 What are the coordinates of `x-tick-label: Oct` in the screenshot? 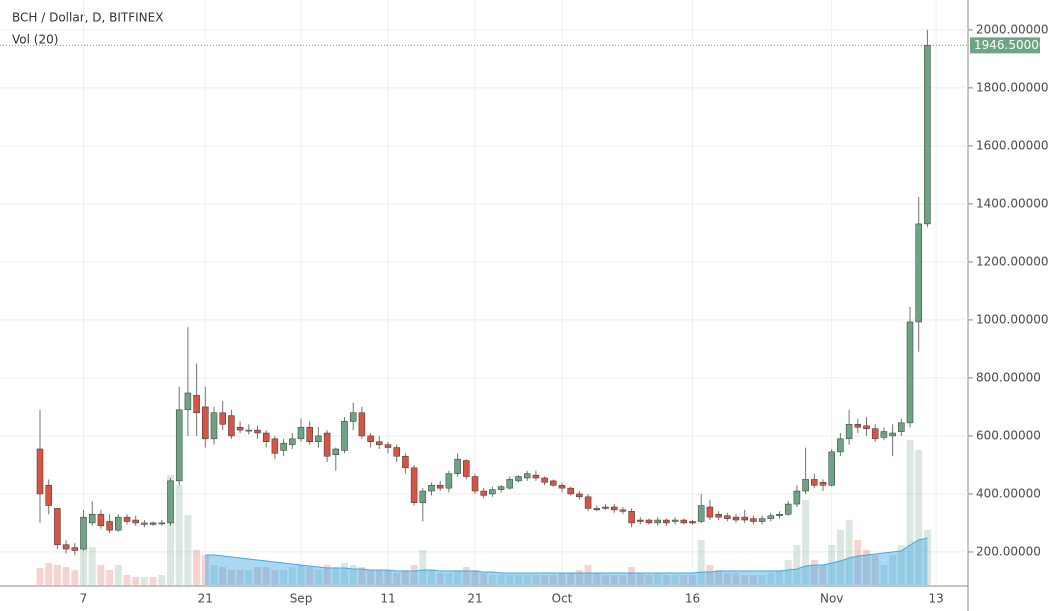 It's located at (562, 599).